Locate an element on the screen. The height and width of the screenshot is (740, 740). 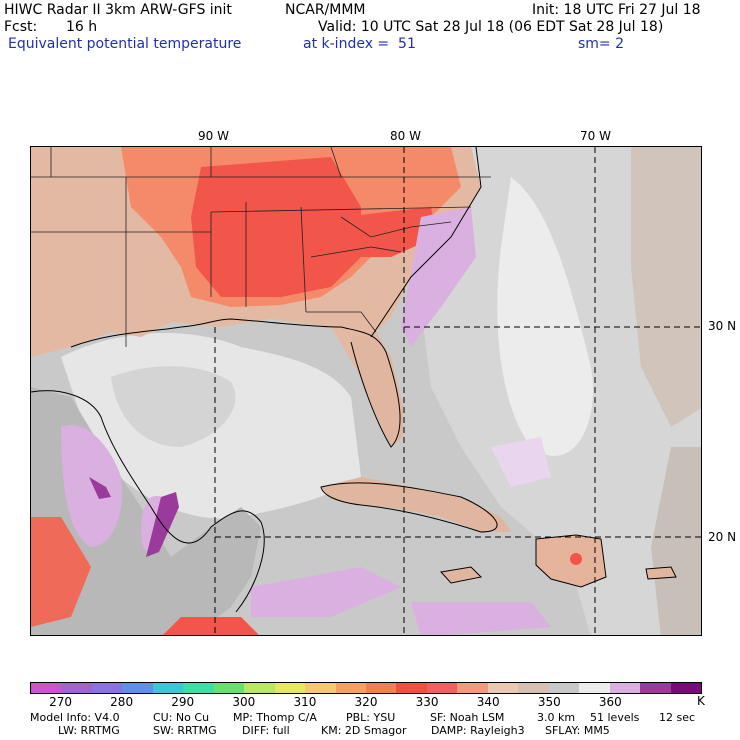
gulf-purple-spot is located at coordinates (100, 488).